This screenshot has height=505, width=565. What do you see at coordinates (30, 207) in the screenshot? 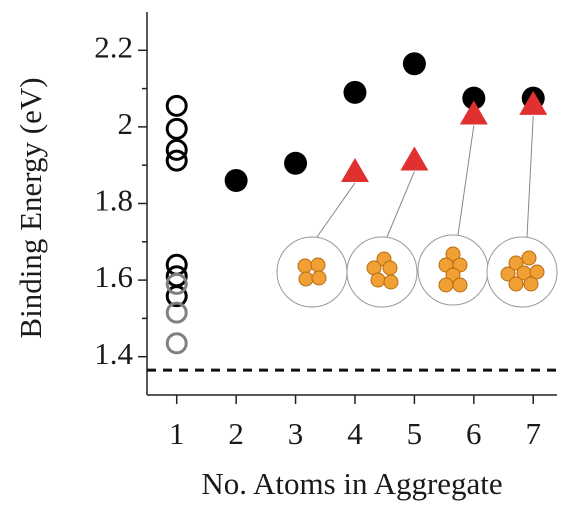
I see `y-axis-label: Binding Energy (eV)` at bounding box center [30, 207].